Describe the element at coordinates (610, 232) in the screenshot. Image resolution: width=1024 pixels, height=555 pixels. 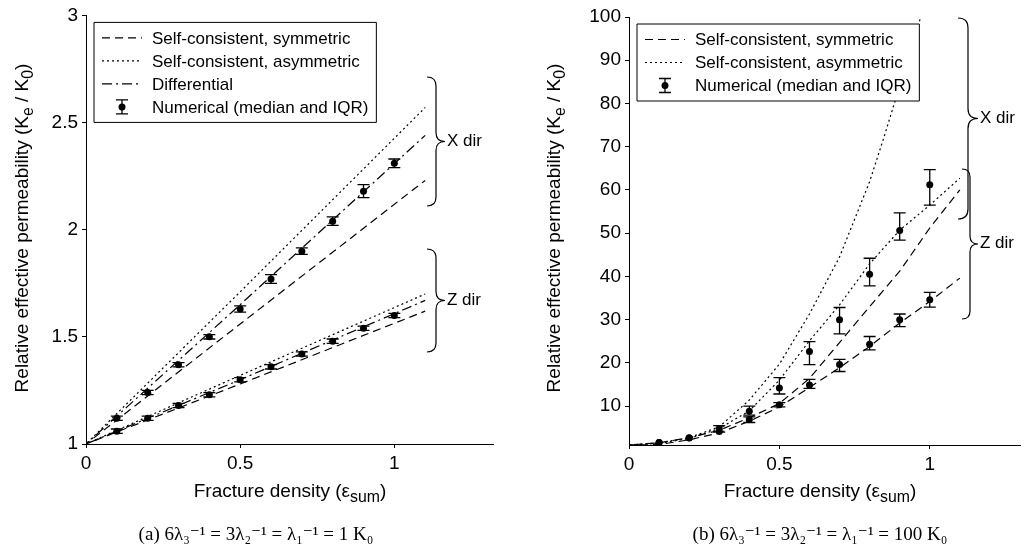
I see `y-tick-label: 50` at that location.